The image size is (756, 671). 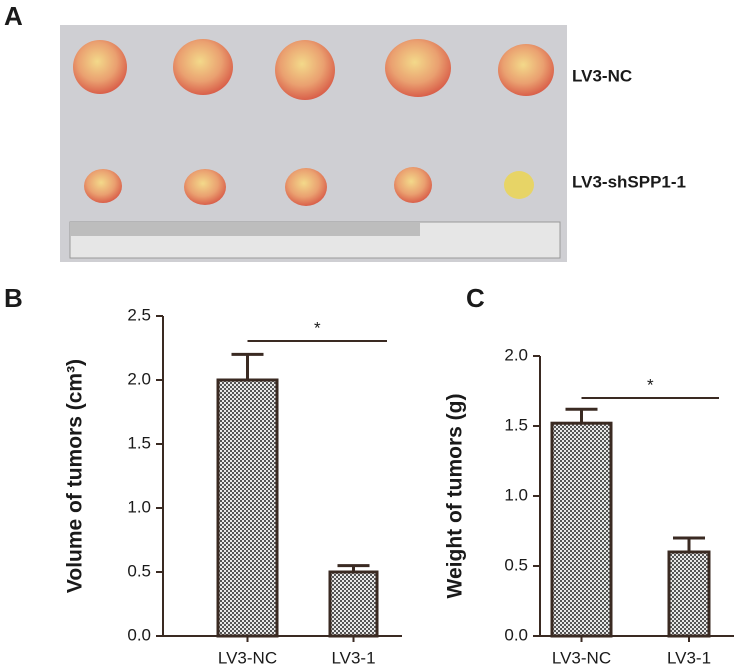 What do you see at coordinates (475, 298) in the screenshot?
I see `panel-label: C` at bounding box center [475, 298].